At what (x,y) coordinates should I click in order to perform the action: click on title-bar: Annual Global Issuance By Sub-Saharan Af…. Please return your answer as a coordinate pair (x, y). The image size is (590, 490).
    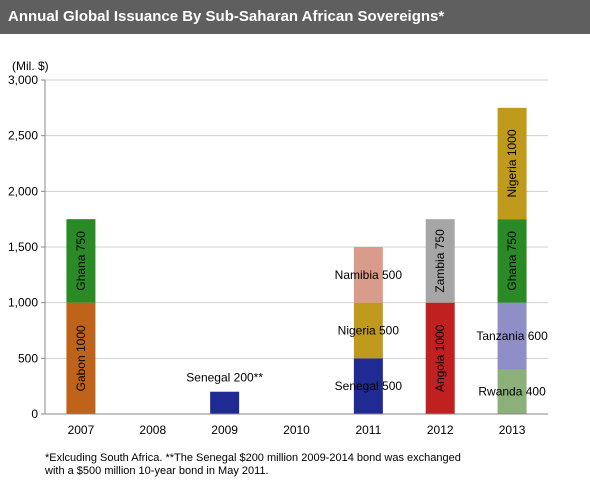
    Looking at the image, I should click on (295, 17).